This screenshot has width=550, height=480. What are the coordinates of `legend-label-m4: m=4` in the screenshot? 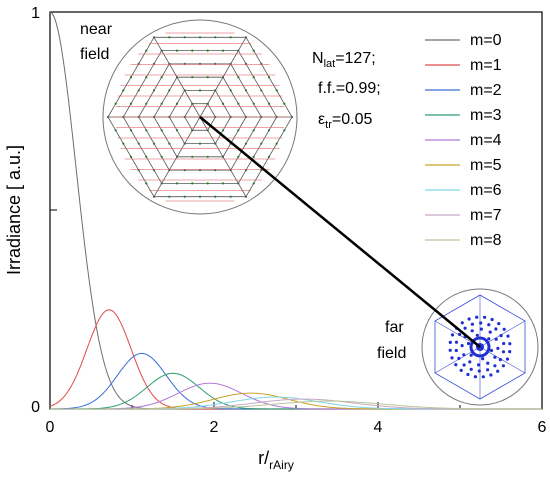 It's located at (486, 140).